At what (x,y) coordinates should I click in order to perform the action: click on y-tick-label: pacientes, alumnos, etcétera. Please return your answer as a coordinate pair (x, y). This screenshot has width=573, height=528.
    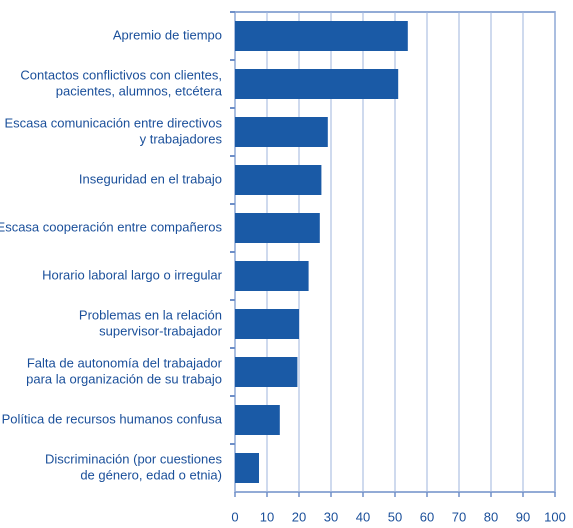
    Looking at the image, I should click on (139, 90).